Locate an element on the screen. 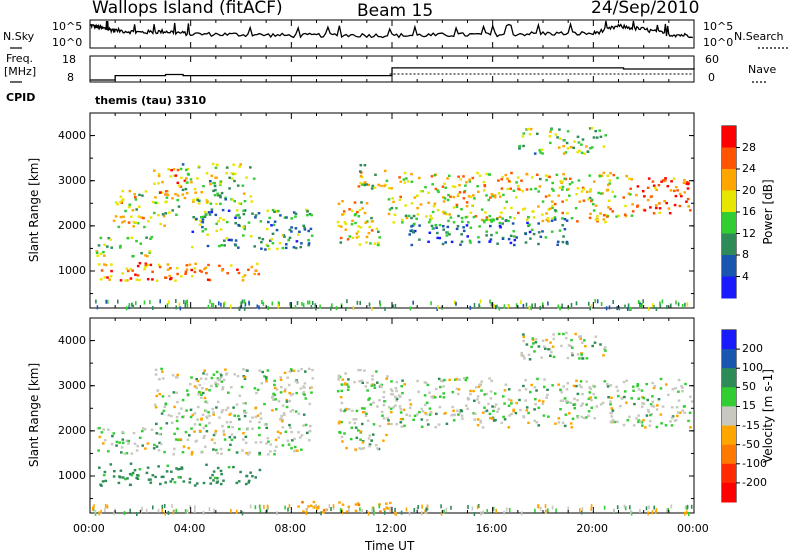 The image size is (800, 554). velocity-colorbar-tick-0: 200 is located at coordinates (752, 349).